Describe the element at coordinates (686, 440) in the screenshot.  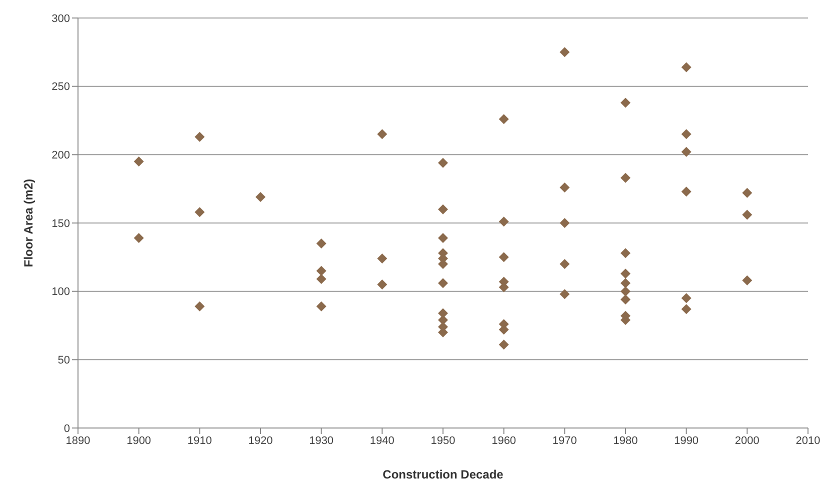
I see `x-tick-label: 1990` at that location.